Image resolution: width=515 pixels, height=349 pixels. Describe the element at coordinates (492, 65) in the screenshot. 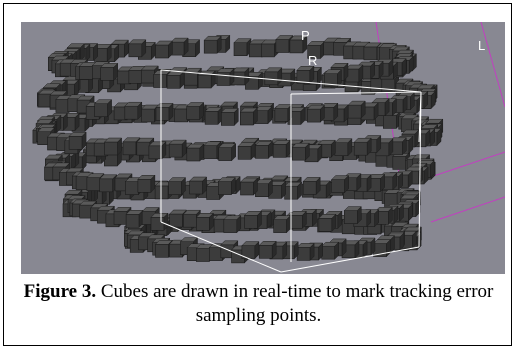

I see `axis-line` at that location.